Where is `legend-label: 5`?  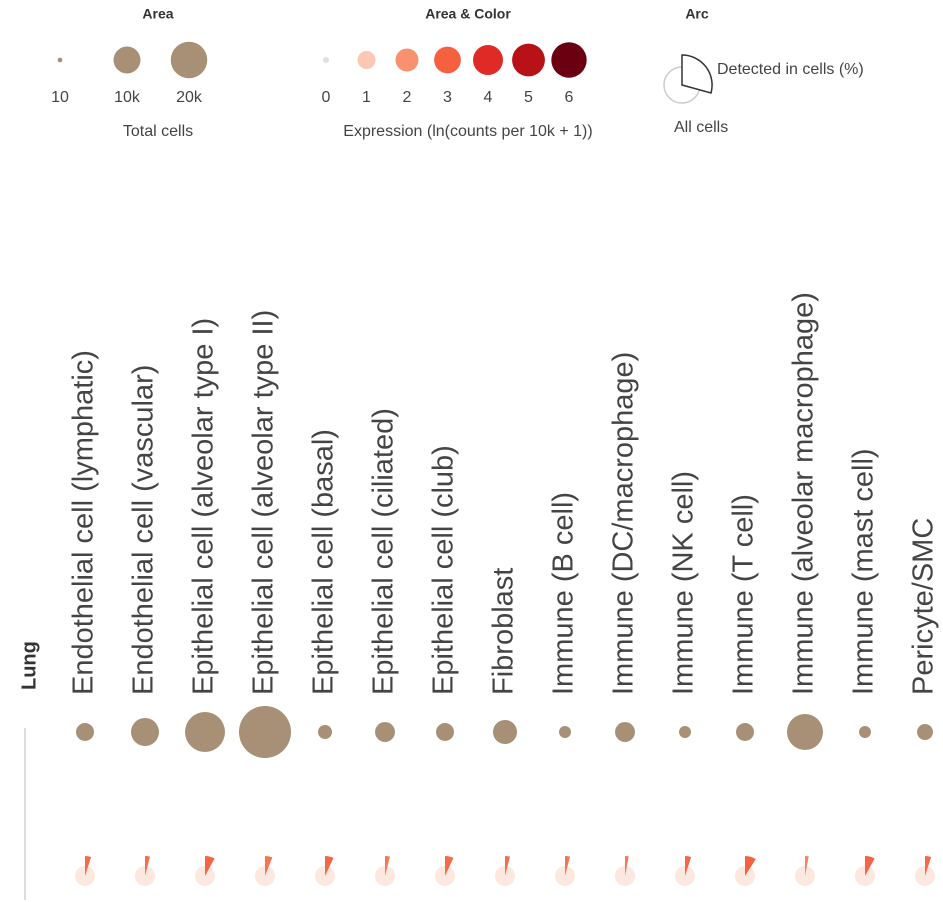
legend-label: 5 is located at coordinates (528, 97).